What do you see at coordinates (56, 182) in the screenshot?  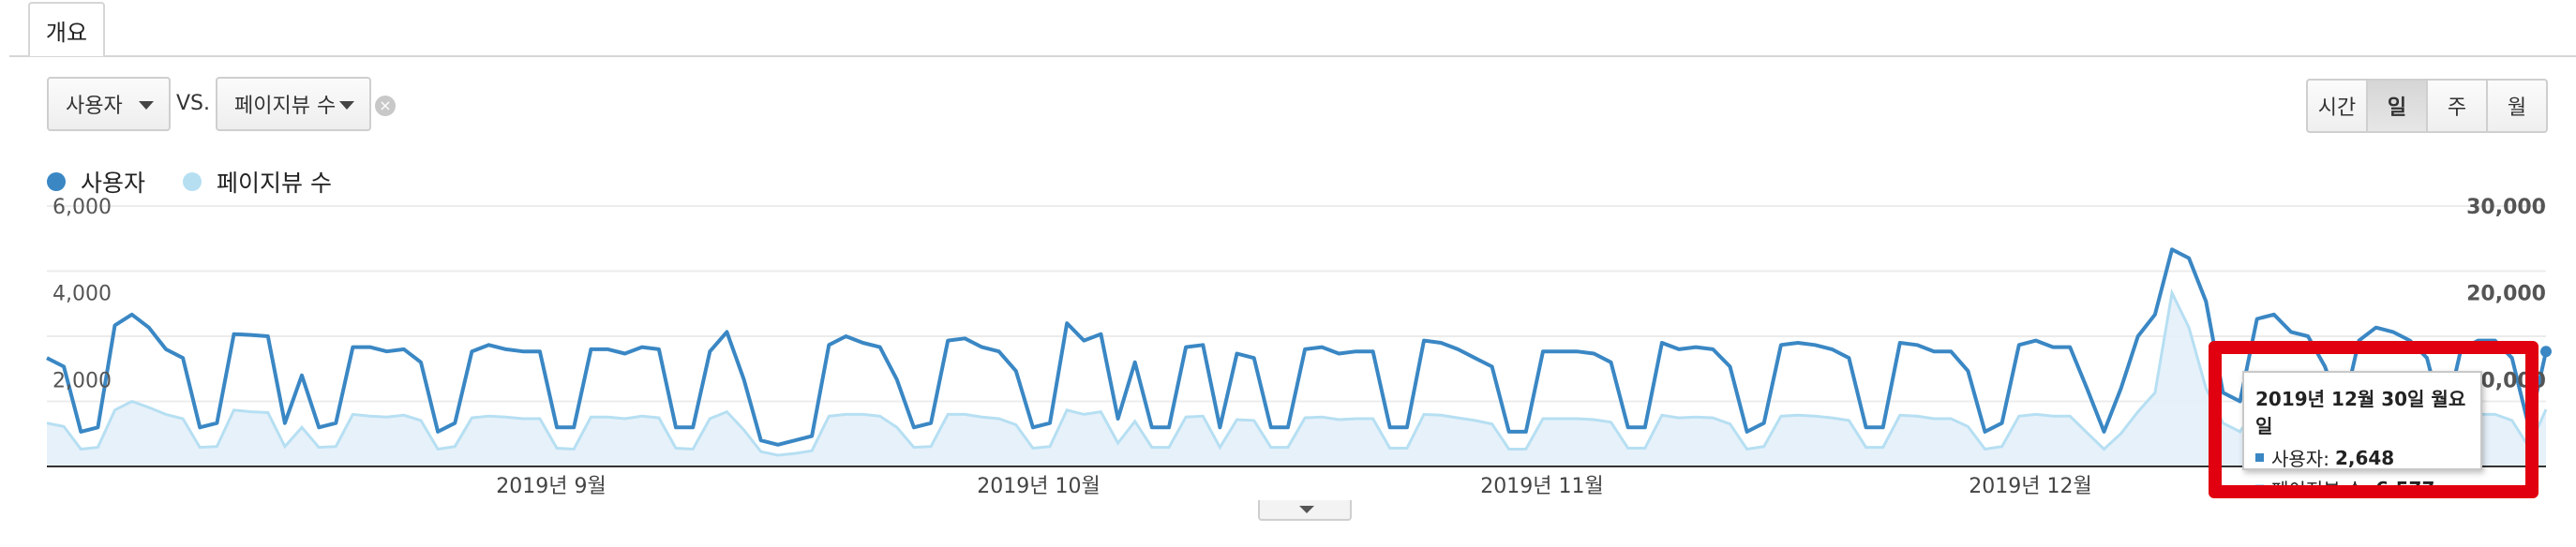 I see `legend-users-swatch` at bounding box center [56, 182].